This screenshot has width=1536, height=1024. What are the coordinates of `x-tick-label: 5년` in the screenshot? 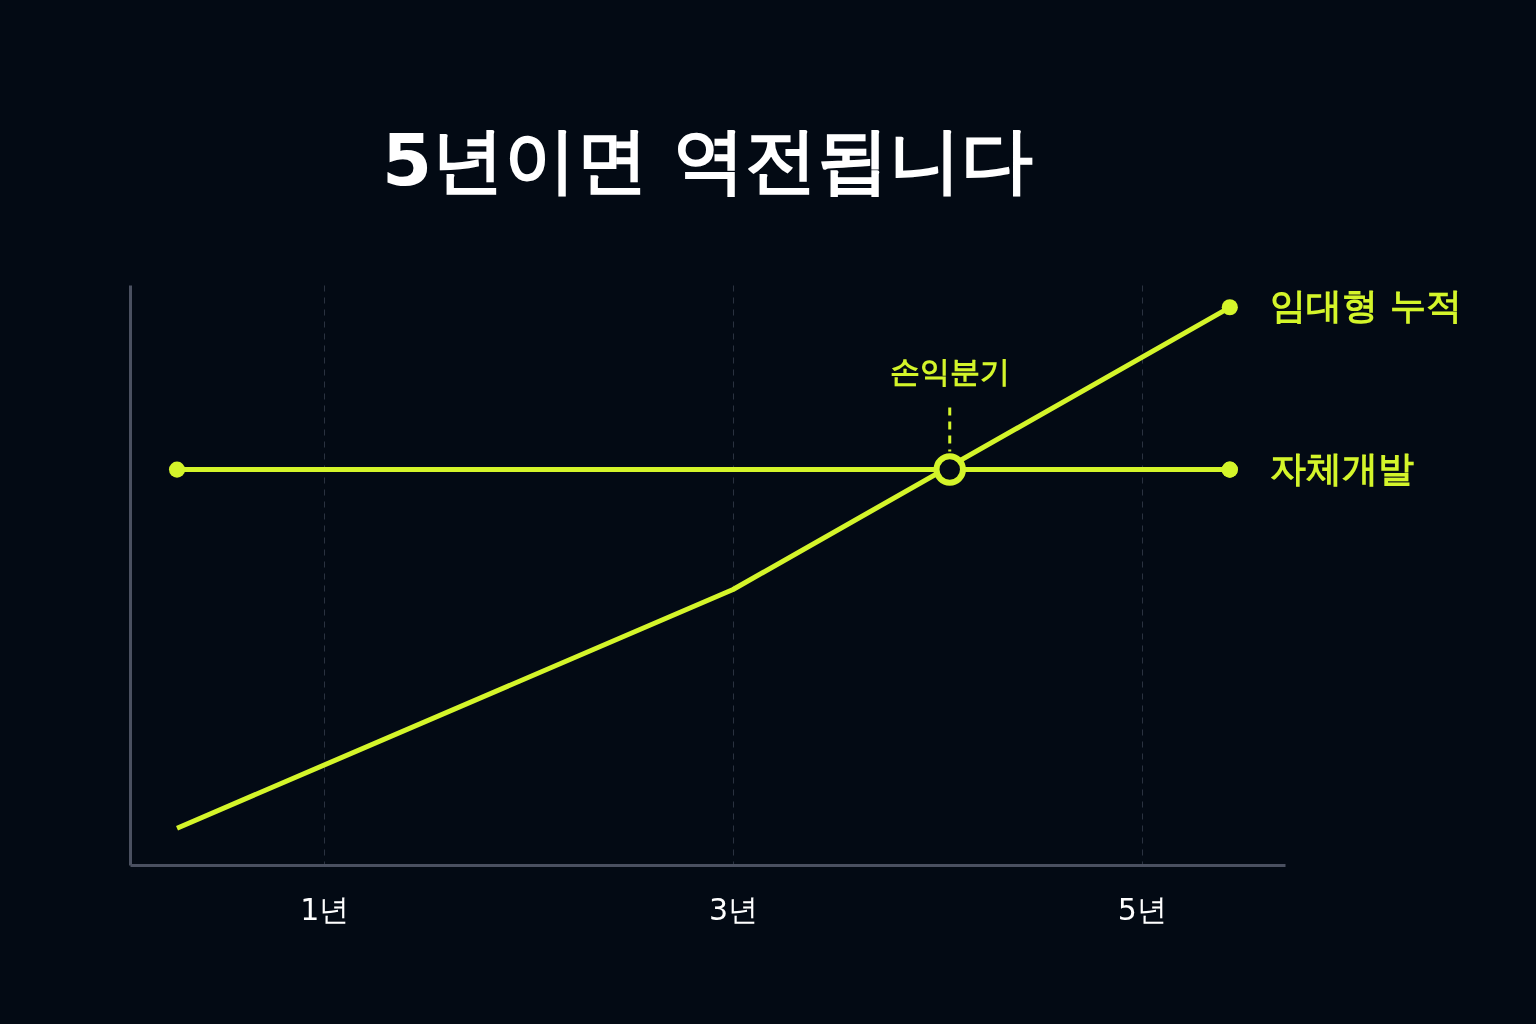 It's located at (1142, 909).